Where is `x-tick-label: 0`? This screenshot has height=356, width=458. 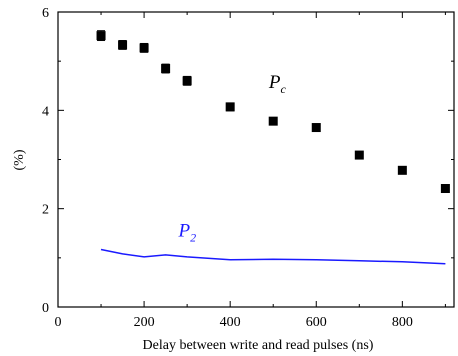 x-tick-label: 0 is located at coordinates (58, 322).